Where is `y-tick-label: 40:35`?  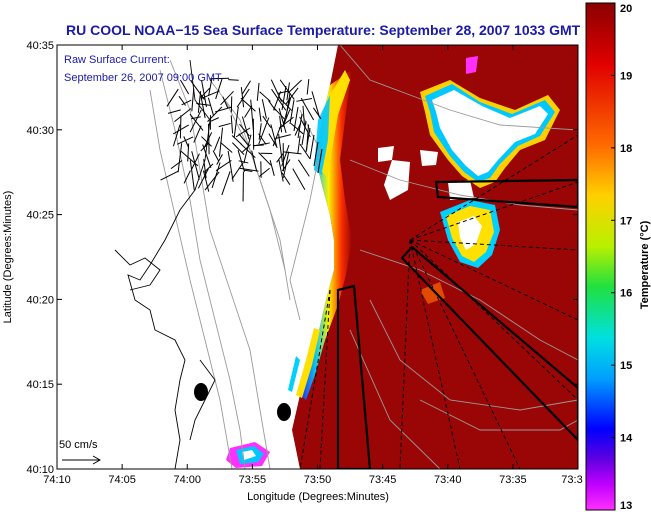 y-tick-label: 40:35 is located at coordinates (40, 46).